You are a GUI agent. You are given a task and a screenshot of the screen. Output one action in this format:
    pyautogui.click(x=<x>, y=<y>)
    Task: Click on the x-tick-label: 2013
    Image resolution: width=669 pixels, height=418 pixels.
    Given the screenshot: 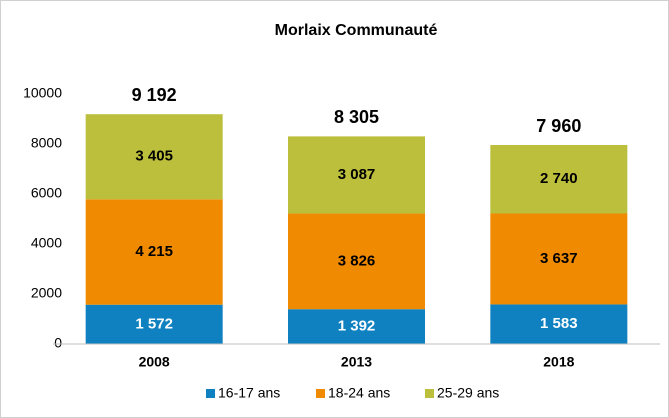 What is the action you would take?
    pyautogui.click(x=356, y=362)
    